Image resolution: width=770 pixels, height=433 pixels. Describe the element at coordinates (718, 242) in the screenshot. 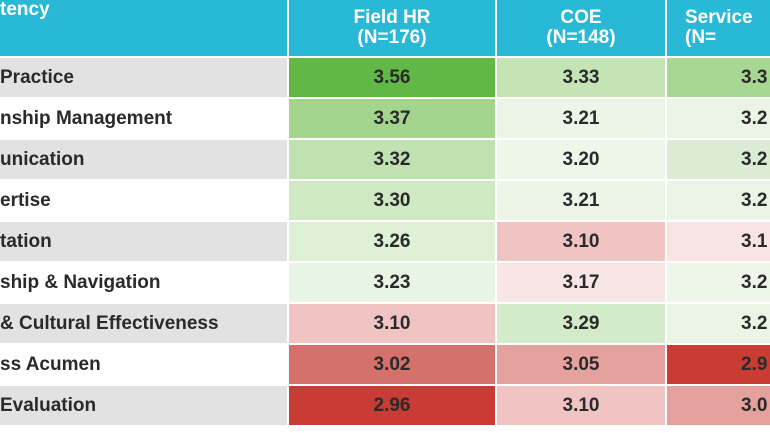

I see `score-cell: 3.1` at that location.